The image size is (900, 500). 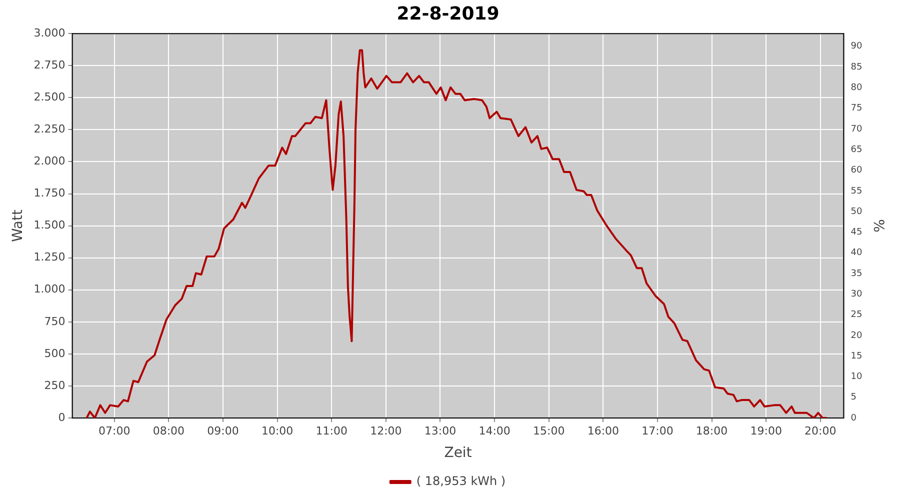 I want to click on y-tick-label: 750, so click(x=55, y=321).